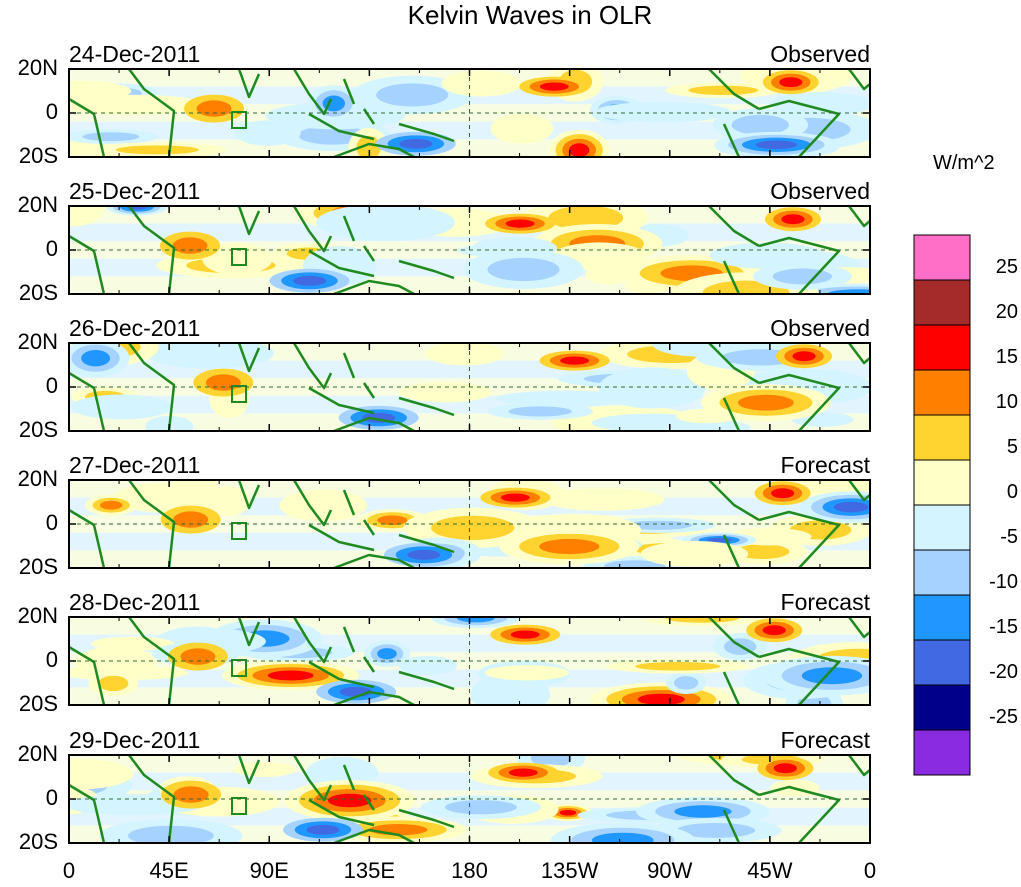 The width and height of the screenshot is (1021, 887). Describe the element at coordinates (135, 740) in the screenshot. I see `panel-date: 29-Dec-2011` at that location.